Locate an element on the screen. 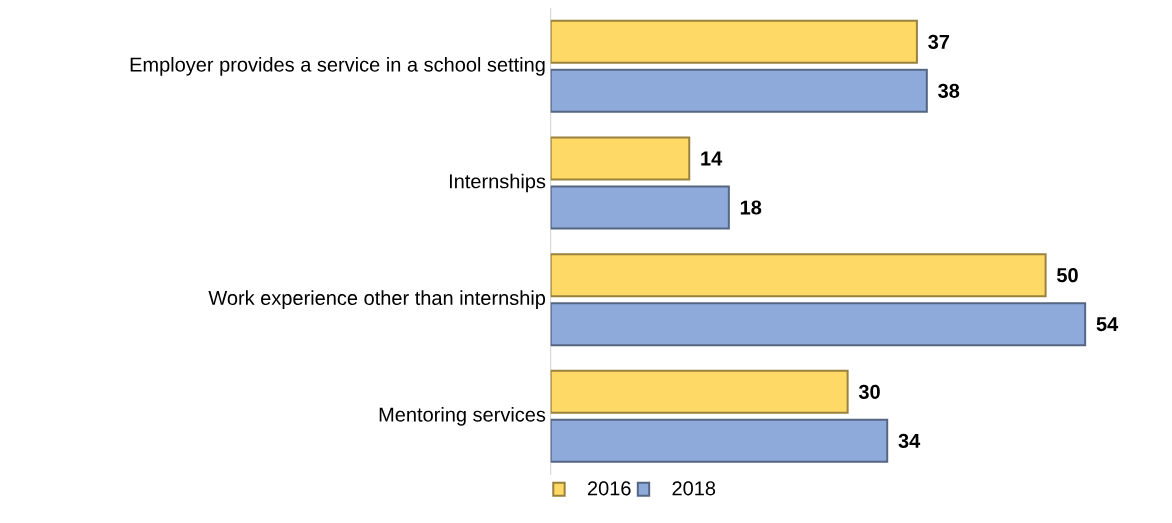 The image size is (1172, 523). data-label: 50 is located at coordinates (1067, 275).